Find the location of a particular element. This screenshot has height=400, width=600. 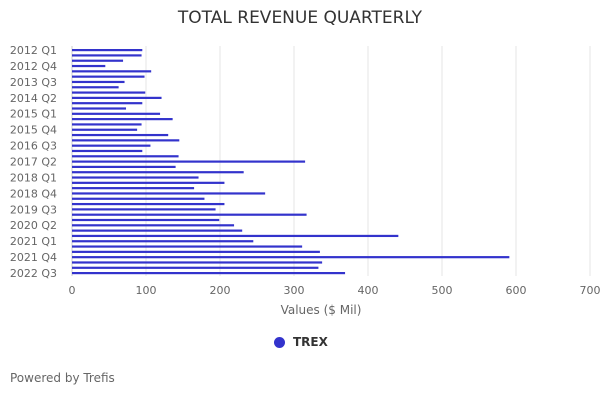

y-tick-label: 2016 Q3 is located at coordinates (33, 146).